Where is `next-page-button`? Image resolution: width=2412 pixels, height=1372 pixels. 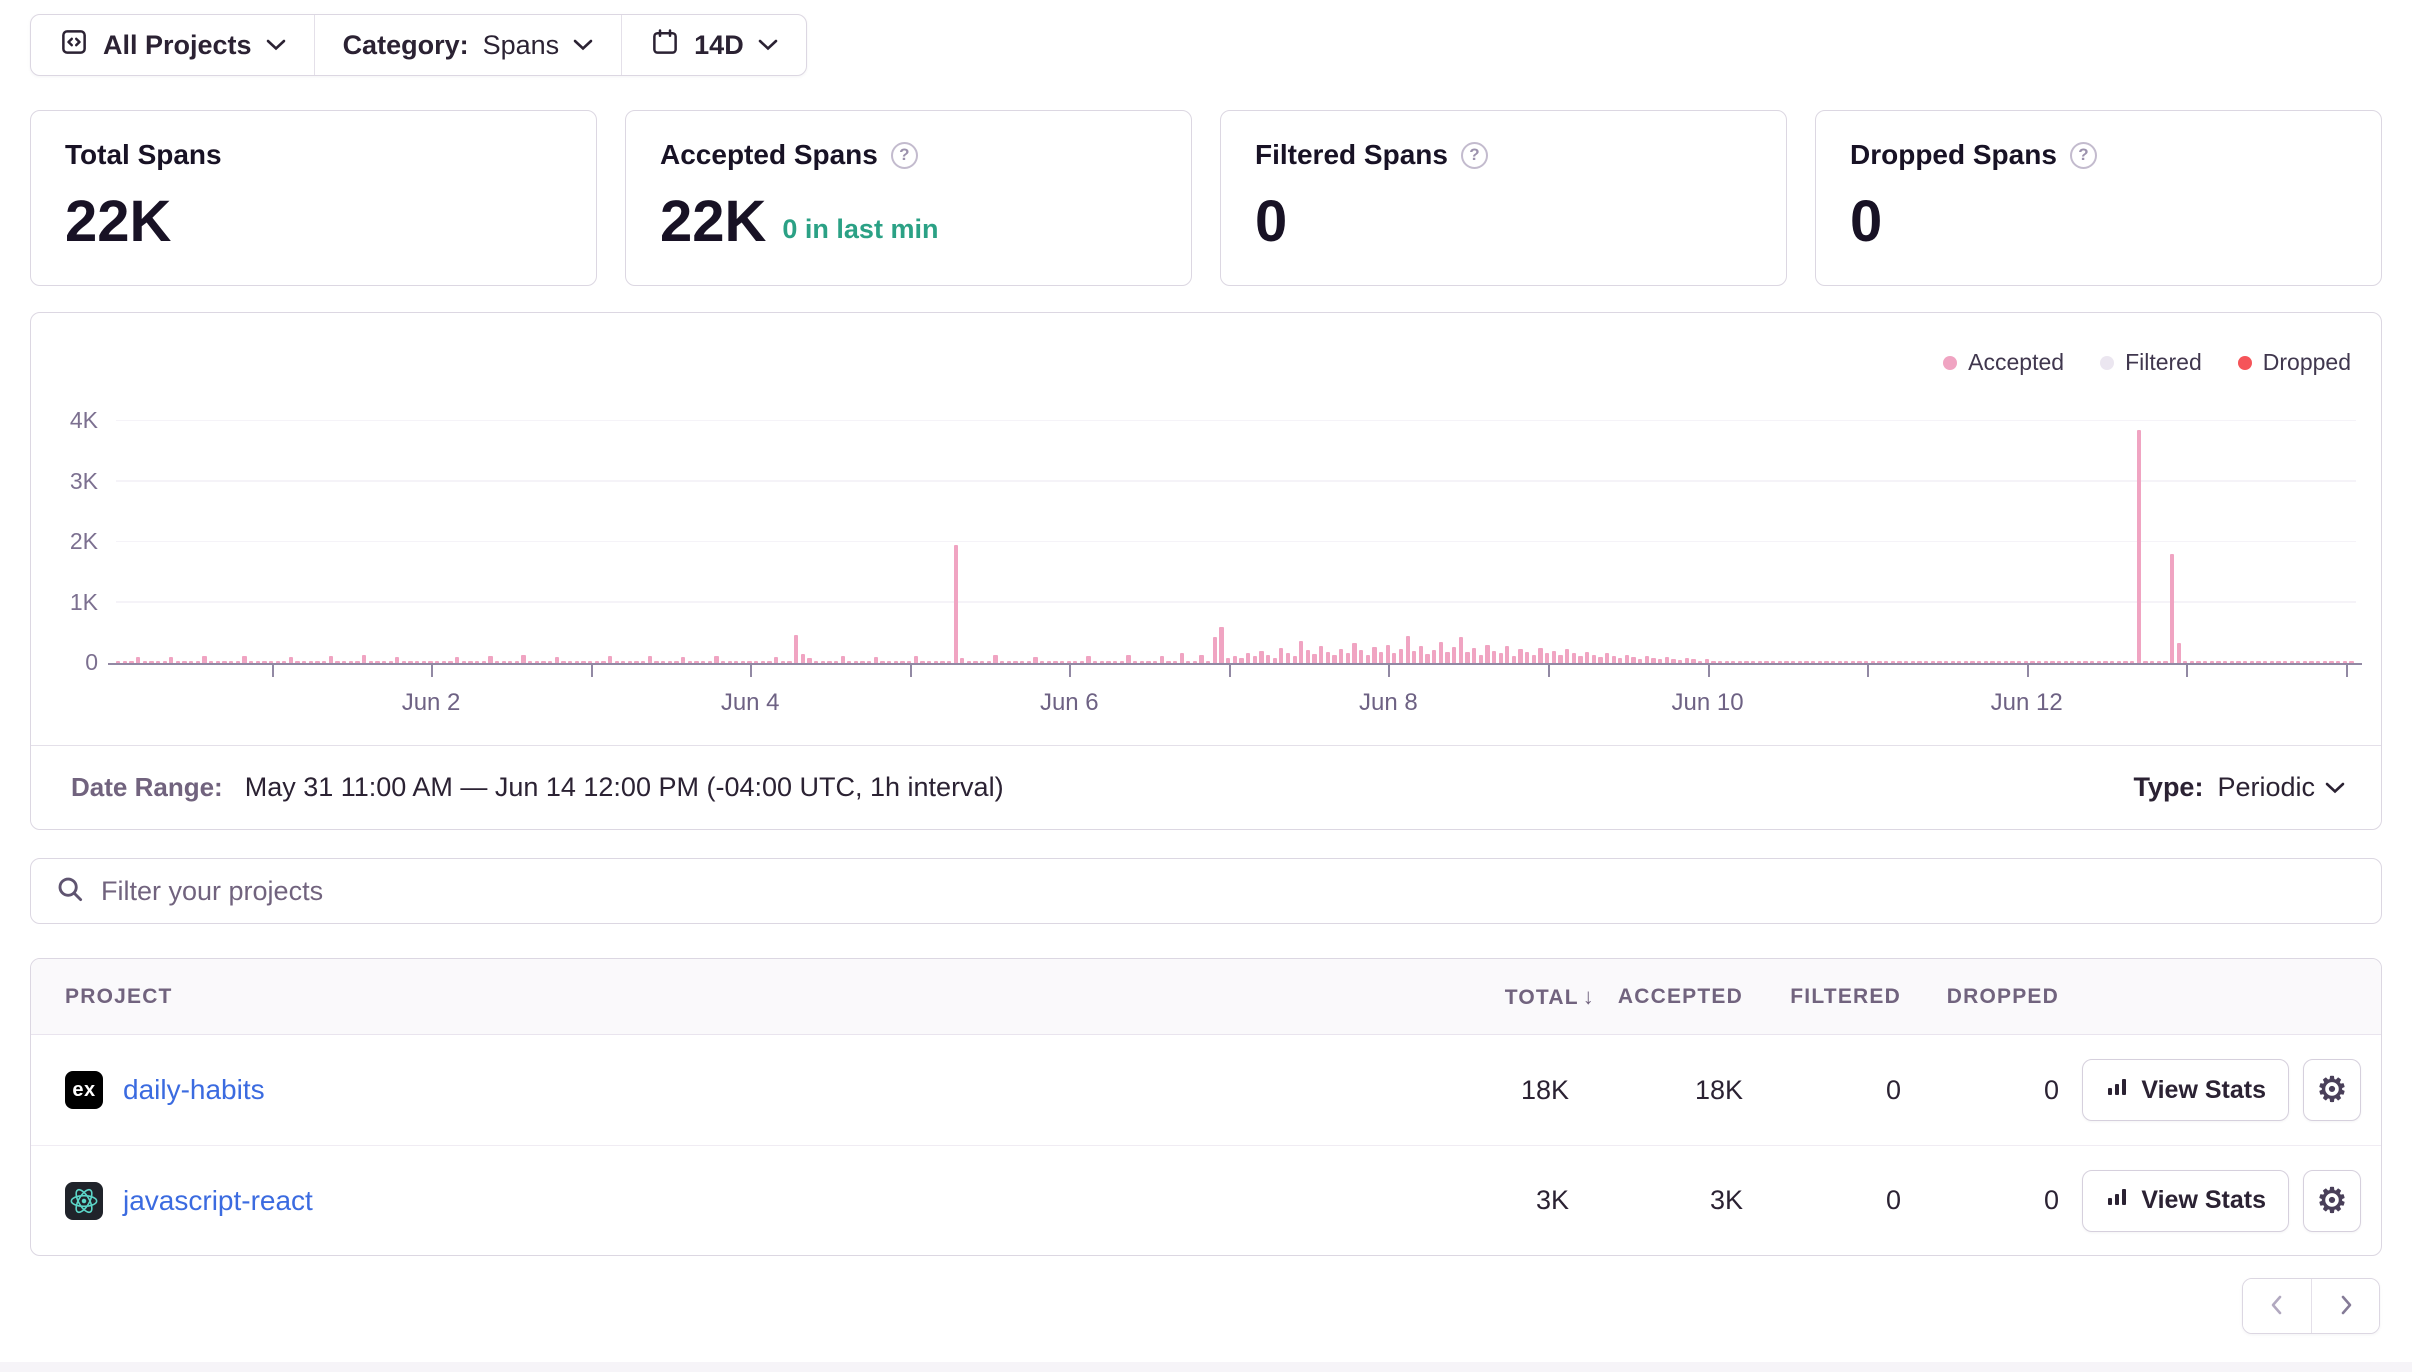
next-page-button is located at coordinates (2345, 1306).